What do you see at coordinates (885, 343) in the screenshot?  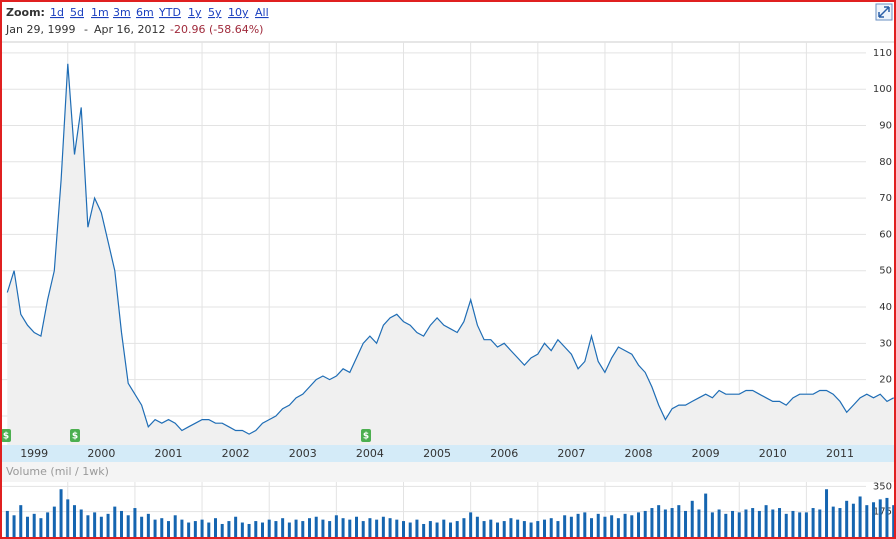 I see `y-tick-label: 30` at bounding box center [885, 343].